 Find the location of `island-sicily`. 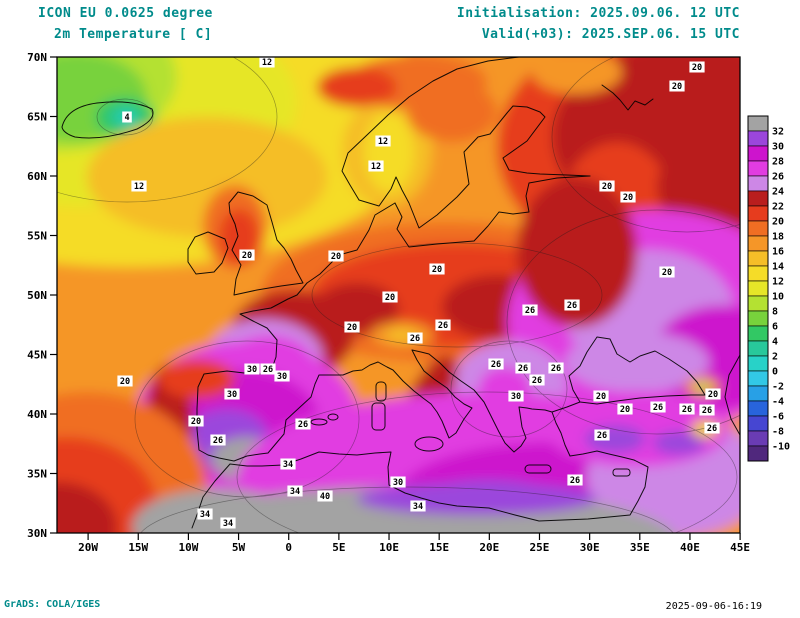

island-sicily is located at coordinates (429, 444).